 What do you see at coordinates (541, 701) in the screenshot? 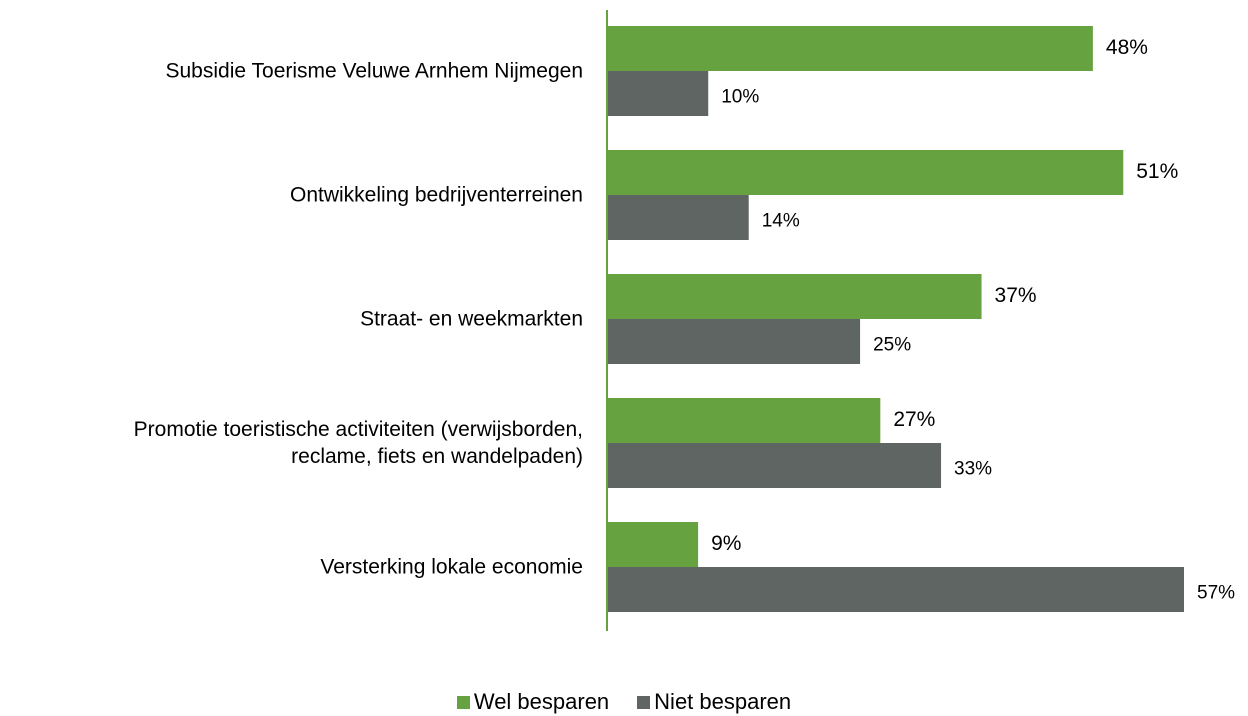
I see `legend-label: Wel besparen` at bounding box center [541, 701].